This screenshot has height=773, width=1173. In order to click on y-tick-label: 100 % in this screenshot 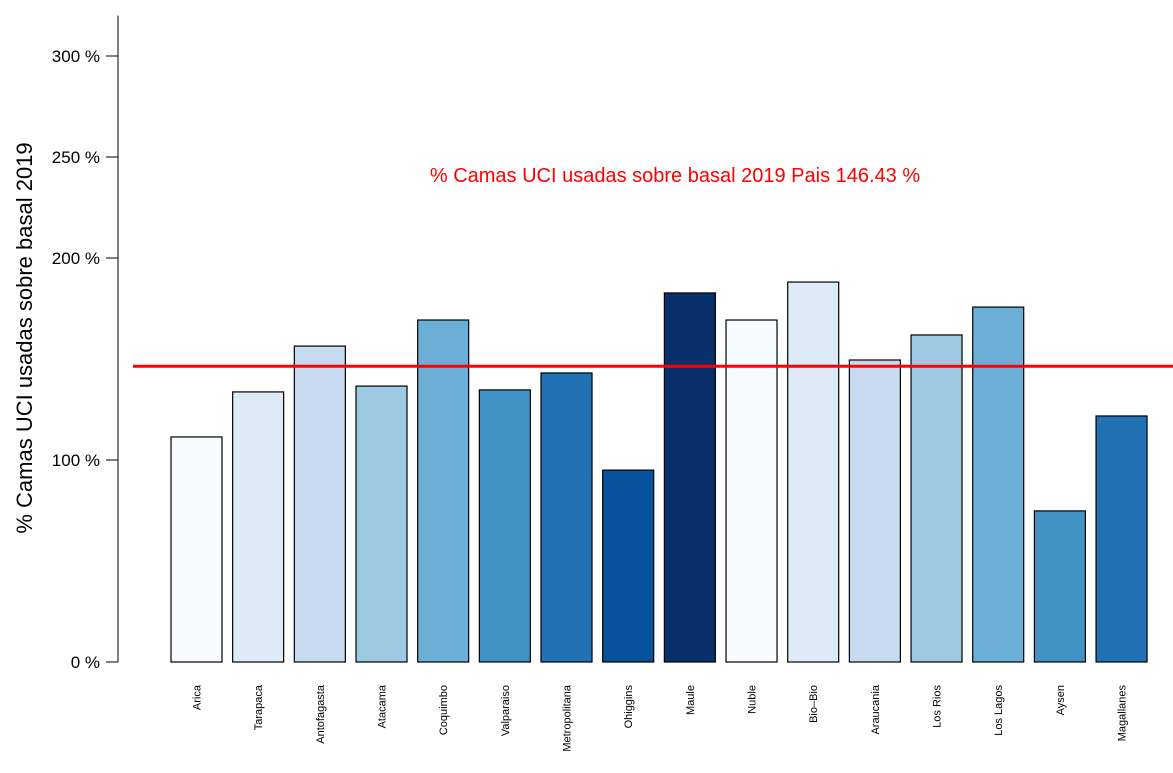, I will do `click(76, 460)`.